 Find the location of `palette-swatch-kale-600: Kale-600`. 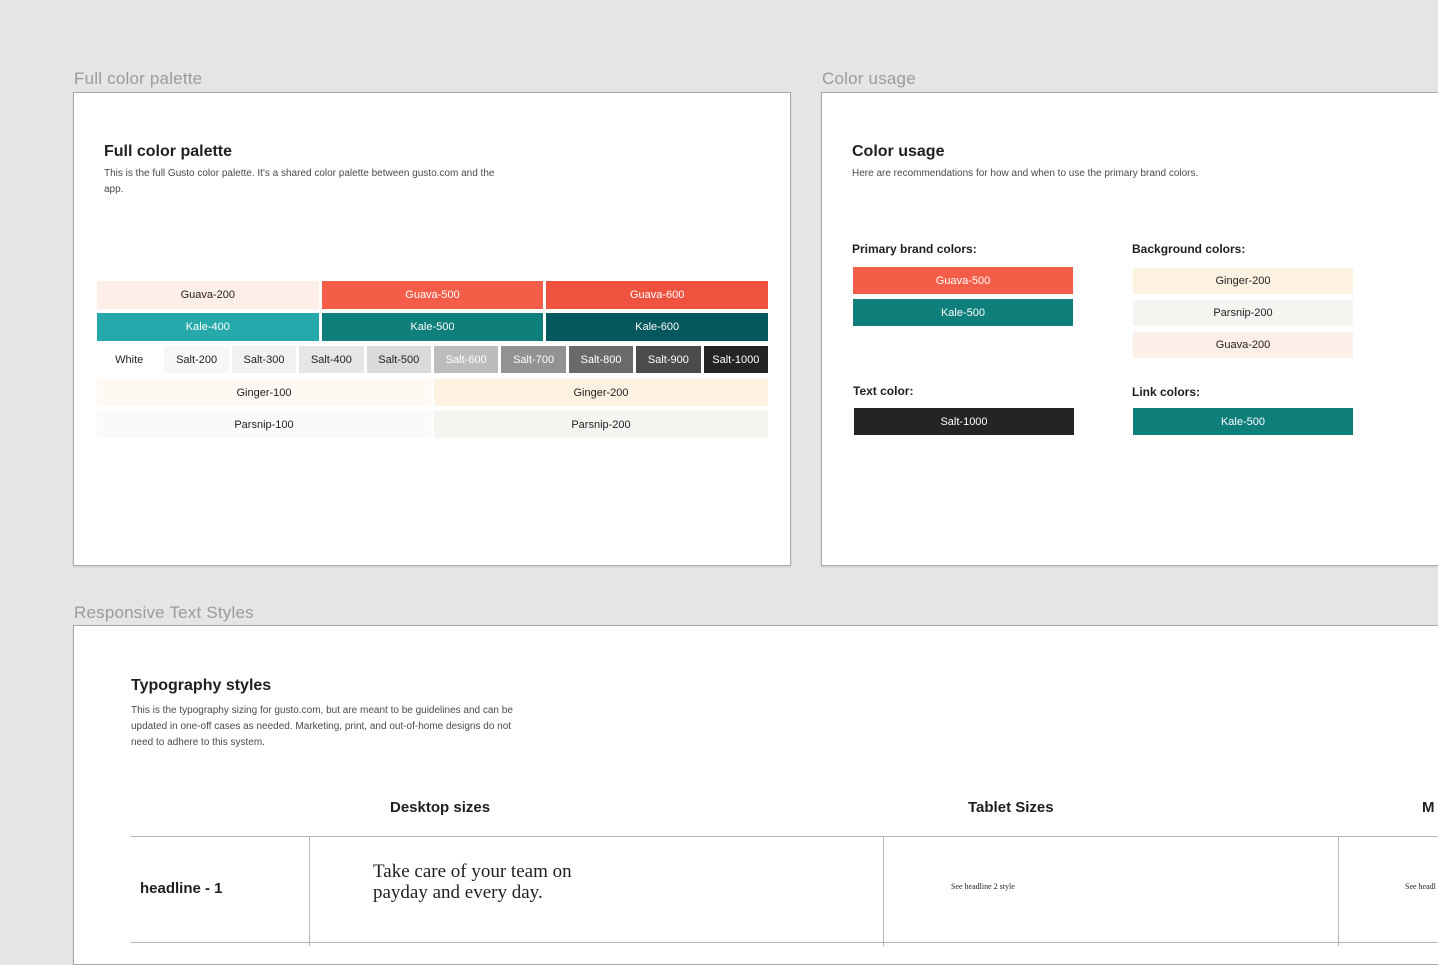

palette-swatch-kale-600: Kale-600 is located at coordinates (657, 327).